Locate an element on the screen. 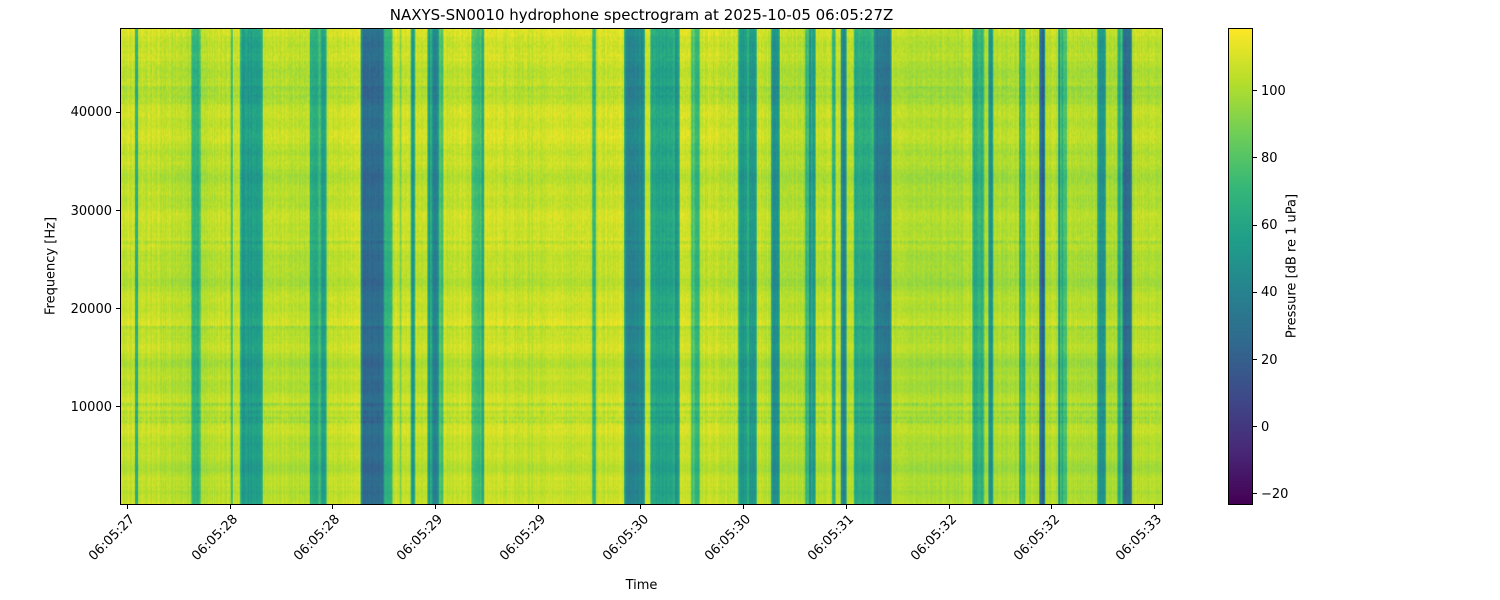 The height and width of the screenshot is (600, 1500). x-tick-label: 06:05:31 is located at coordinates (831, 538).